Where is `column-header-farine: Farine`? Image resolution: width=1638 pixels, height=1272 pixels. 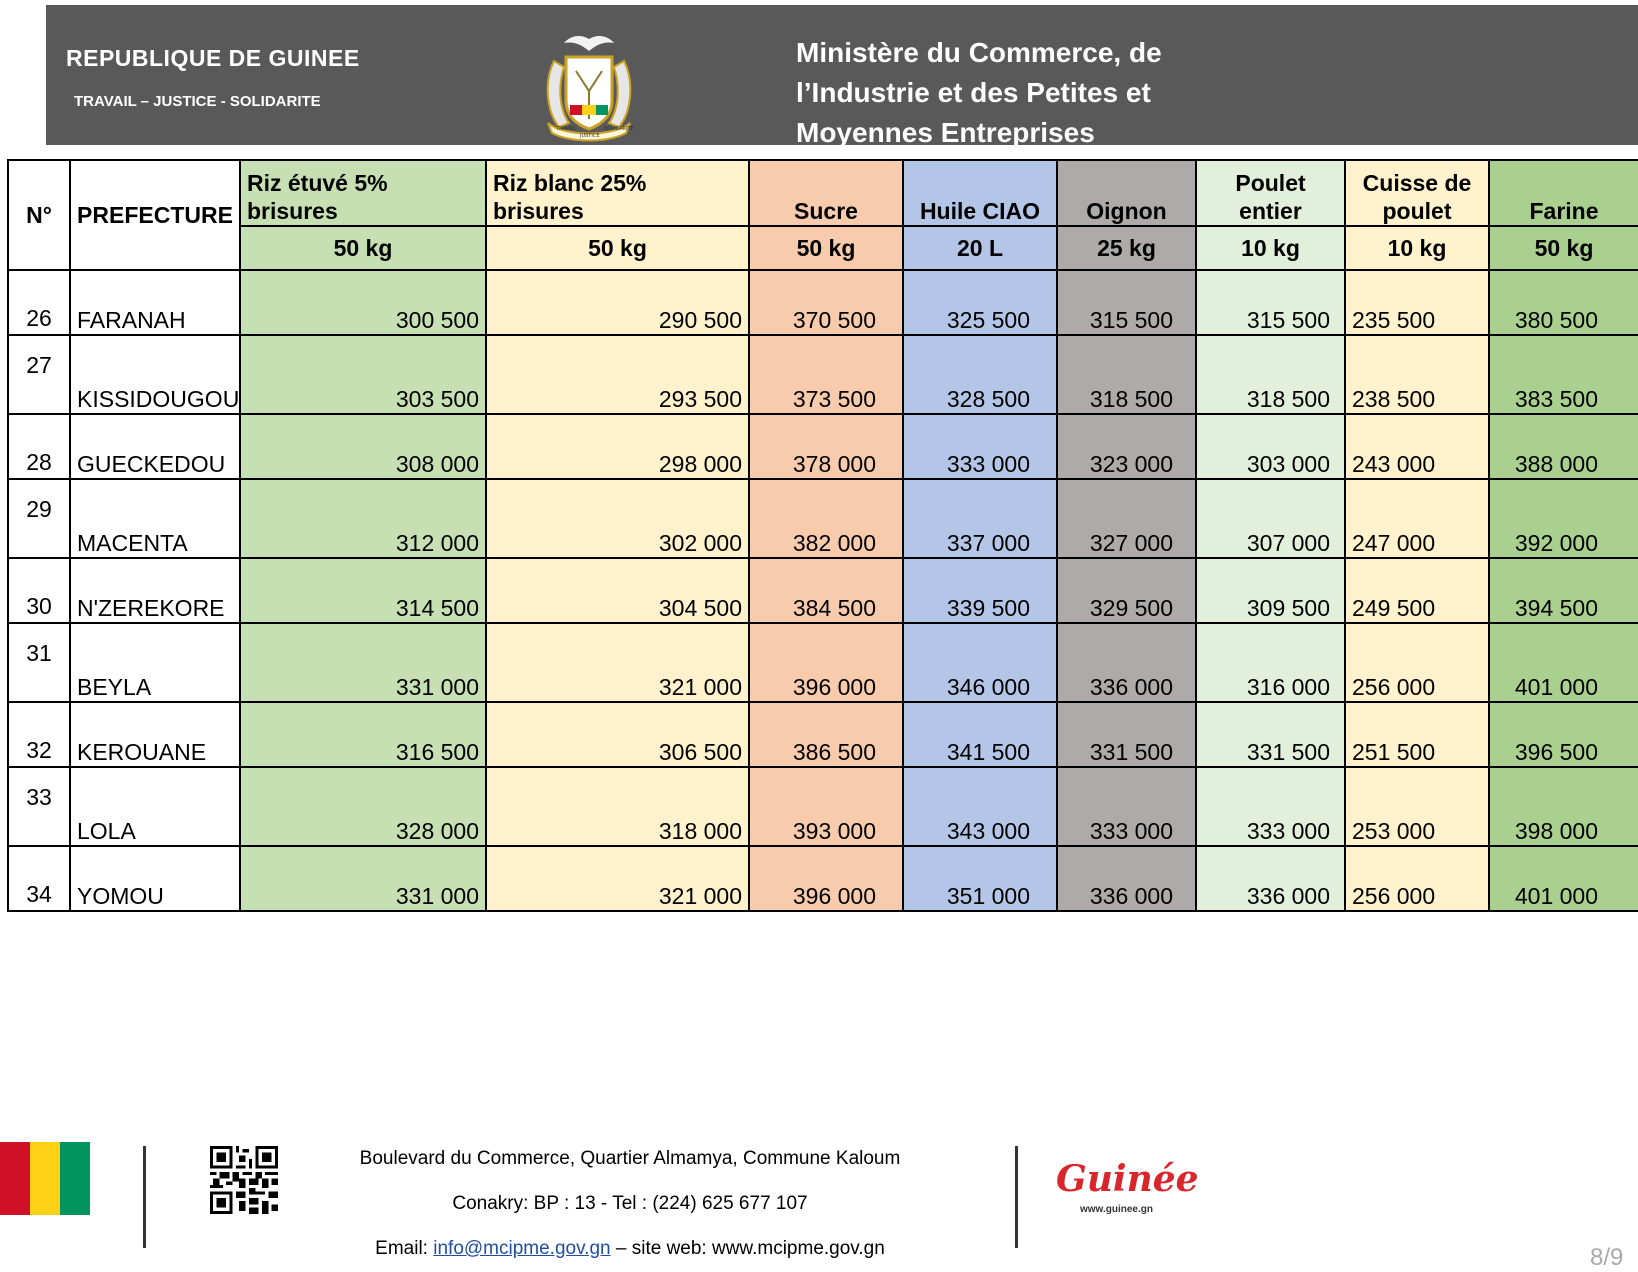
column-header-farine: Farine is located at coordinates (1563, 193).